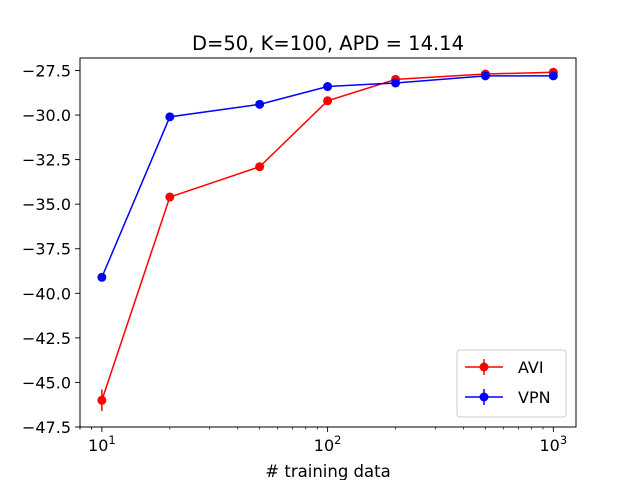 The image size is (640, 480). I want to click on y-tick-label: −42.5, so click(46, 338).